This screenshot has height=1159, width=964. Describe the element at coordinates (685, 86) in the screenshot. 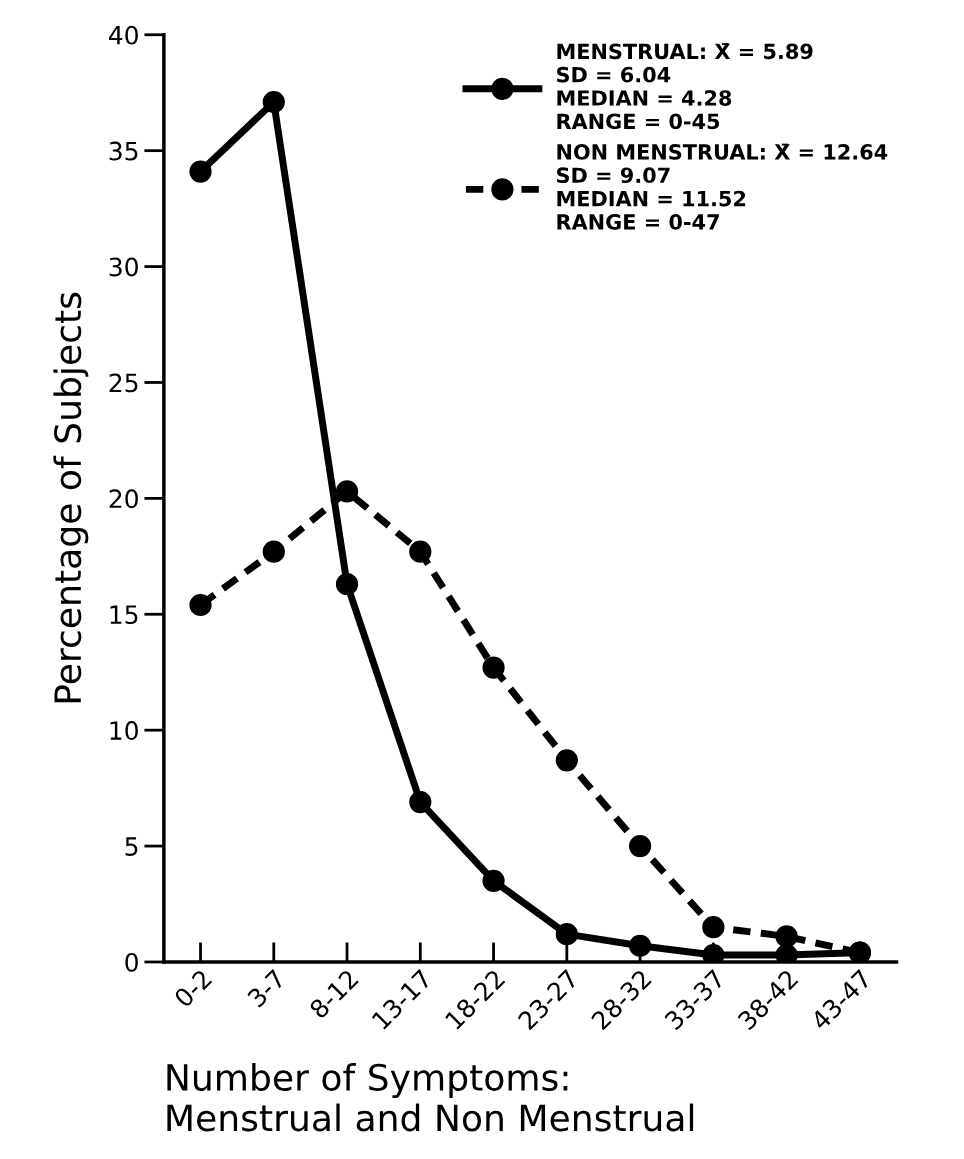

I see `legend-label: MENSTRUAL: X̄ = 5.89 SD = 6.04 MEDIAN = 4.28 RANGE = 0-45` at that location.